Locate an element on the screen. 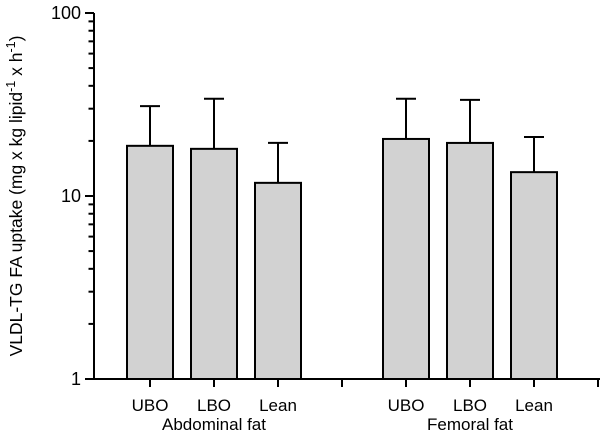  group-label: Abdominal fat is located at coordinates (214, 424).